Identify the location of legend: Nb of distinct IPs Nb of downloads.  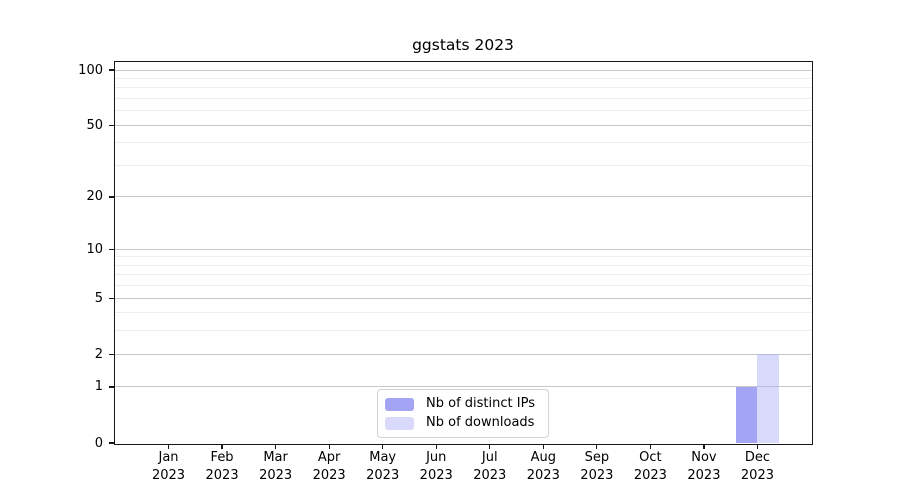
(463, 413).